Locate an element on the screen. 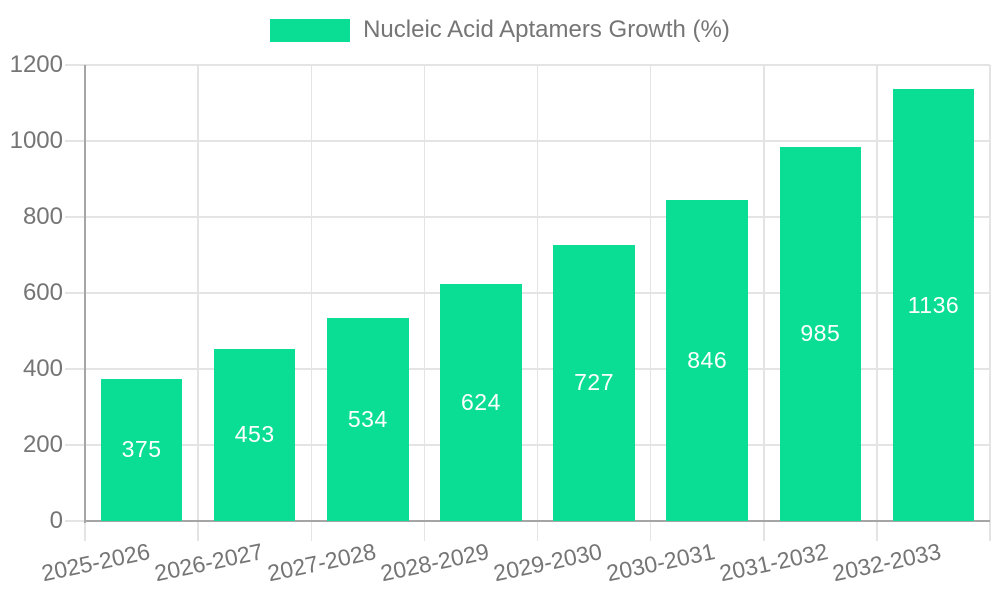 Image resolution: width=1000 pixels, height=600 pixels. legend: Nucleic Acid Aptamers Growth (%) is located at coordinates (500, 30).